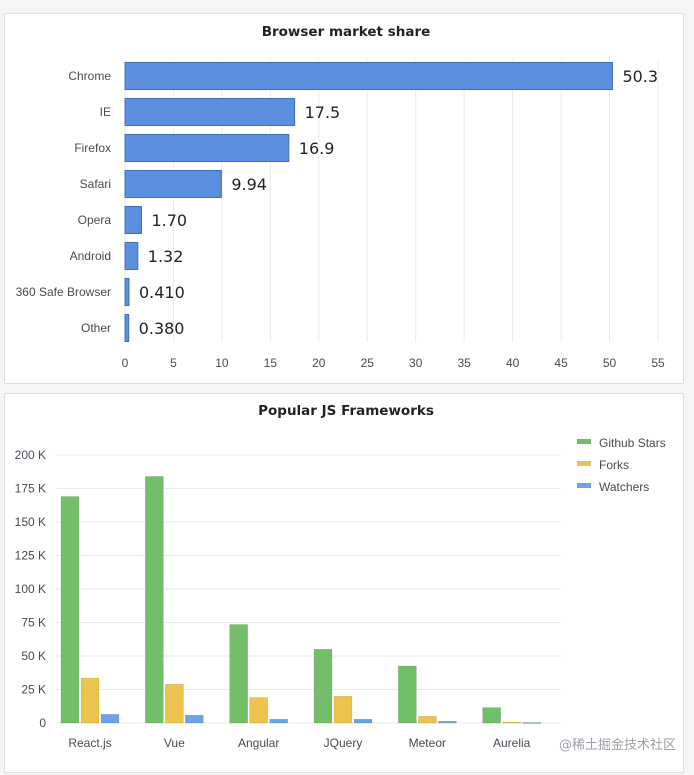 The width and height of the screenshot is (694, 775). What do you see at coordinates (92, 148) in the screenshot?
I see `category-label: Firefox` at bounding box center [92, 148].